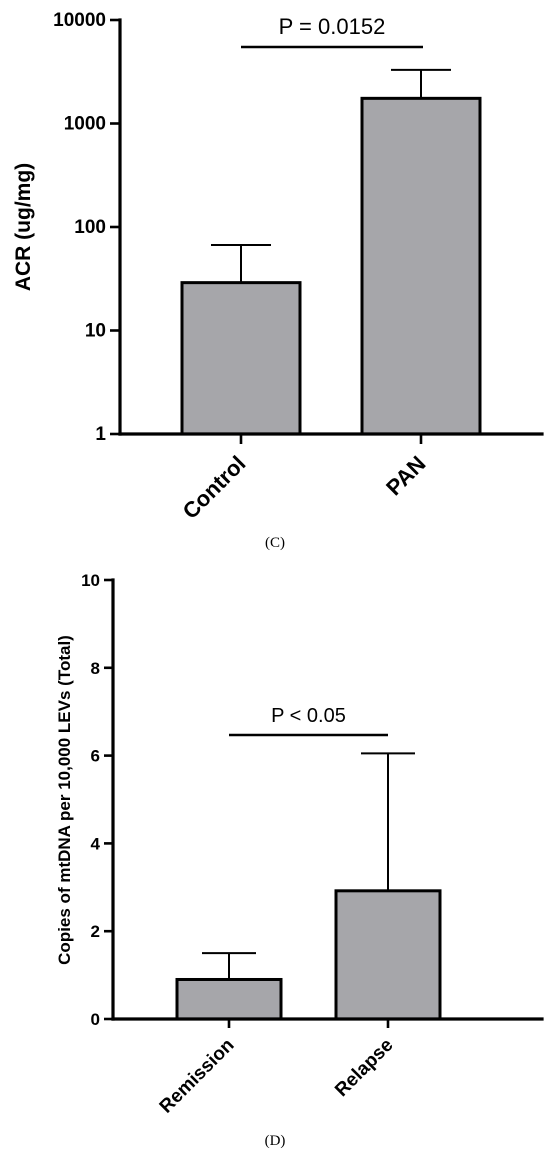 This screenshot has width=550, height=1163. I want to click on significance-label: P = 0.0152, so click(332, 26).